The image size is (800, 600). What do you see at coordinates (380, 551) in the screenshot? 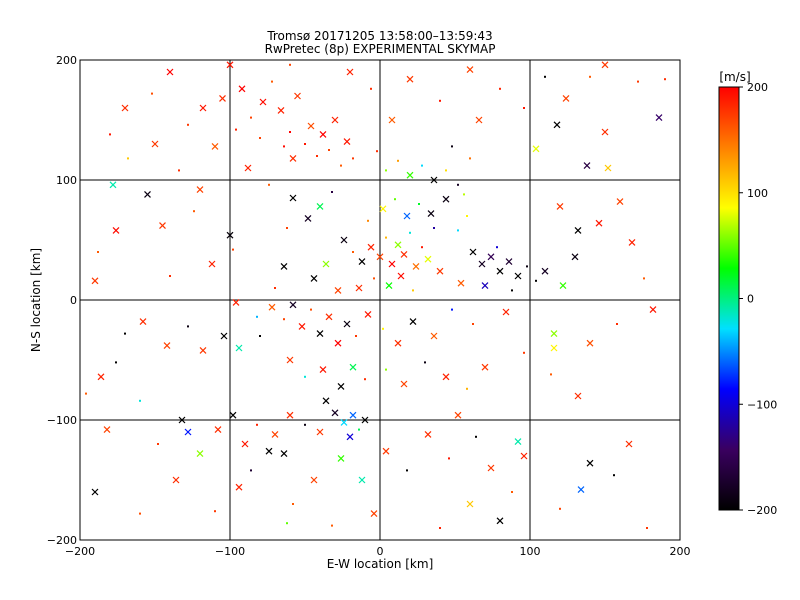
I see `x-tick-label: 0` at bounding box center [380, 551].